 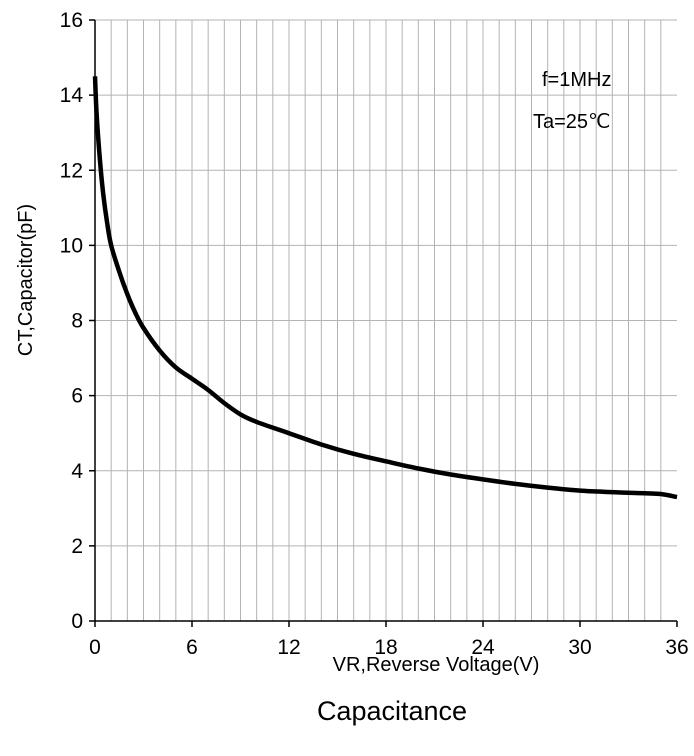 I want to click on y-tick-label: 14, so click(x=72, y=95).